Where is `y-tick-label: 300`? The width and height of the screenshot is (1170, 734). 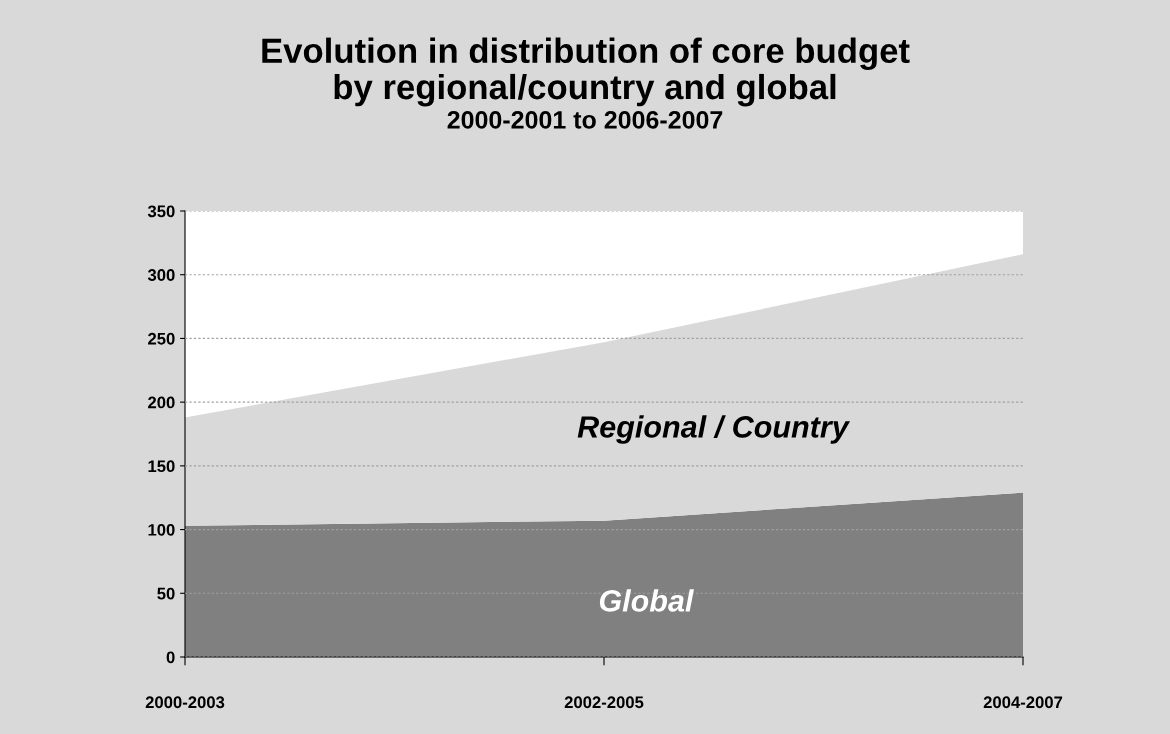
y-tick-label: 300 is located at coordinates (161, 275).